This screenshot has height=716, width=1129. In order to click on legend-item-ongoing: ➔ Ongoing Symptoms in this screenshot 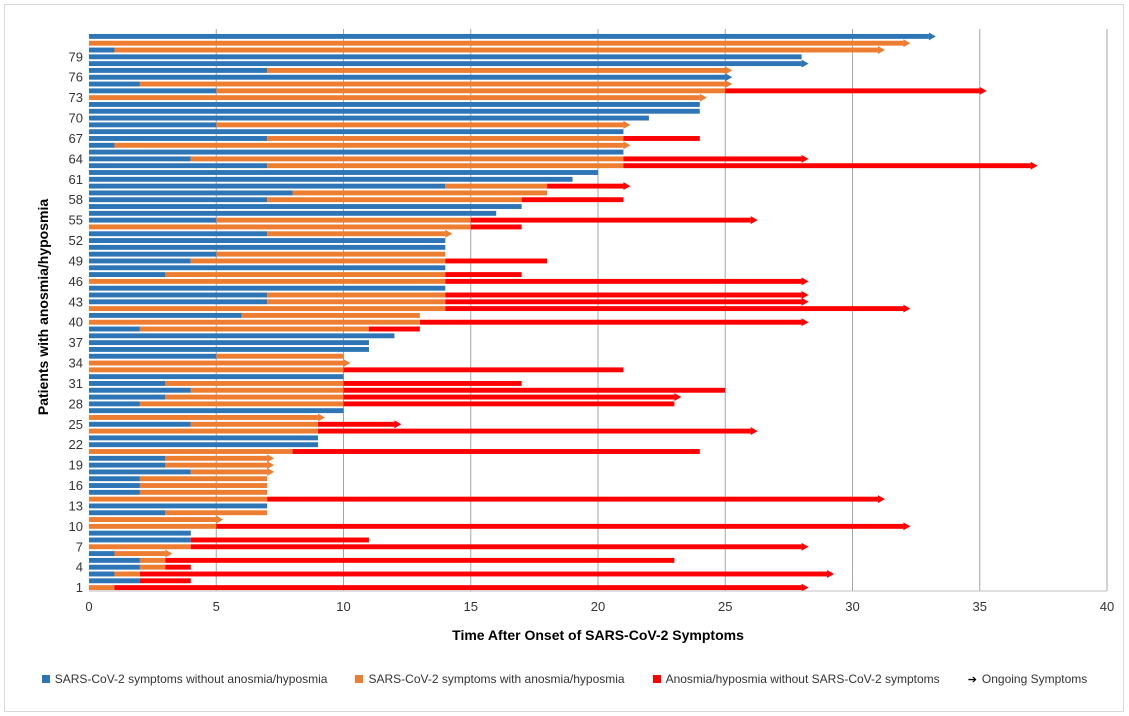, I will do `click(1028, 679)`.